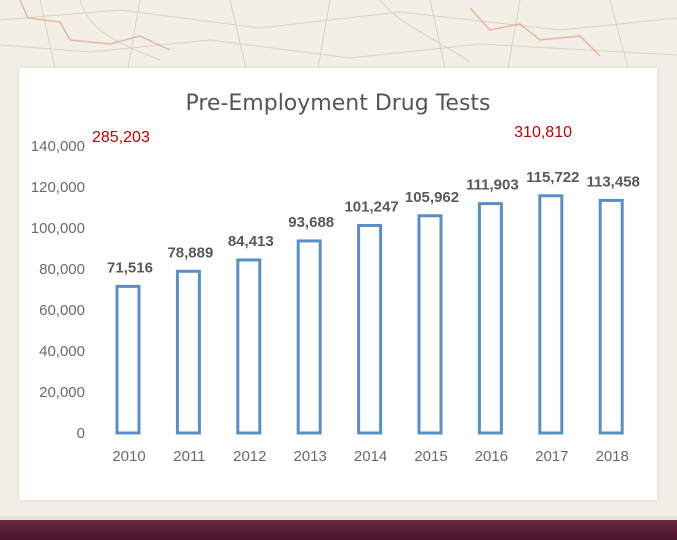  Describe the element at coordinates (332, 135) in the screenshot. I see `annotations: 285,203 310,810` at that location.